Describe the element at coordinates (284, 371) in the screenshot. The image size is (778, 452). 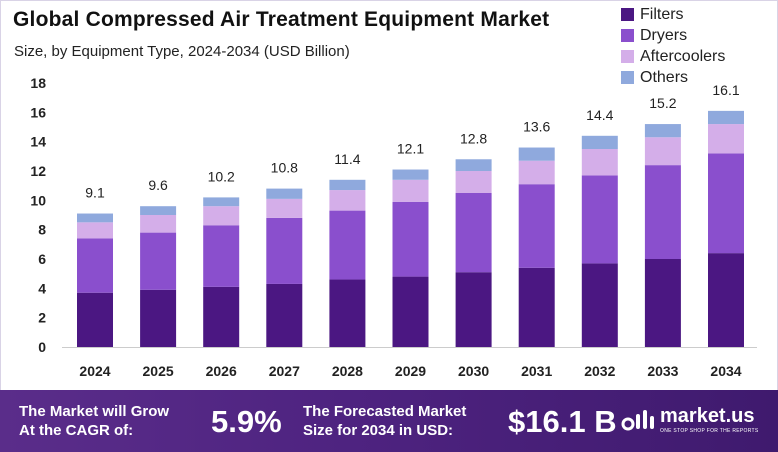
I see `x-tick-label: 2027` at that location.